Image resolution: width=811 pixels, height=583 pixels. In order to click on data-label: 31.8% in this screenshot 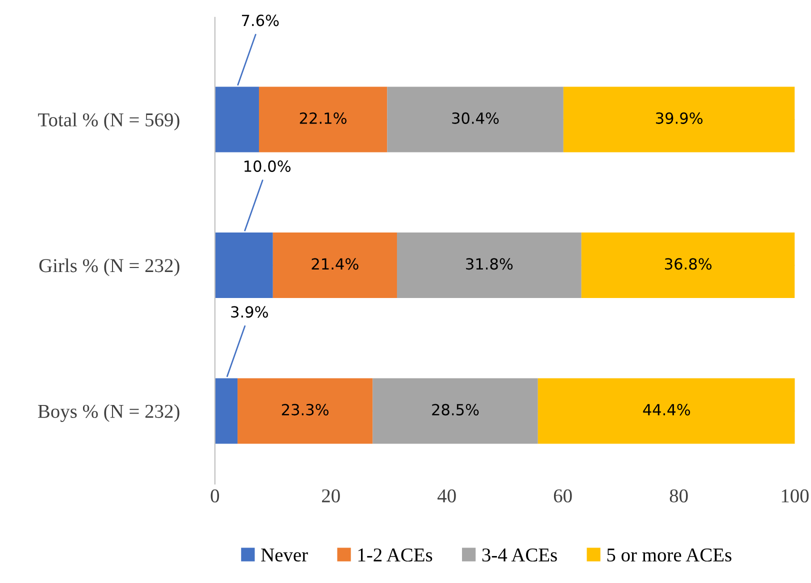, I will do `click(489, 264)`.